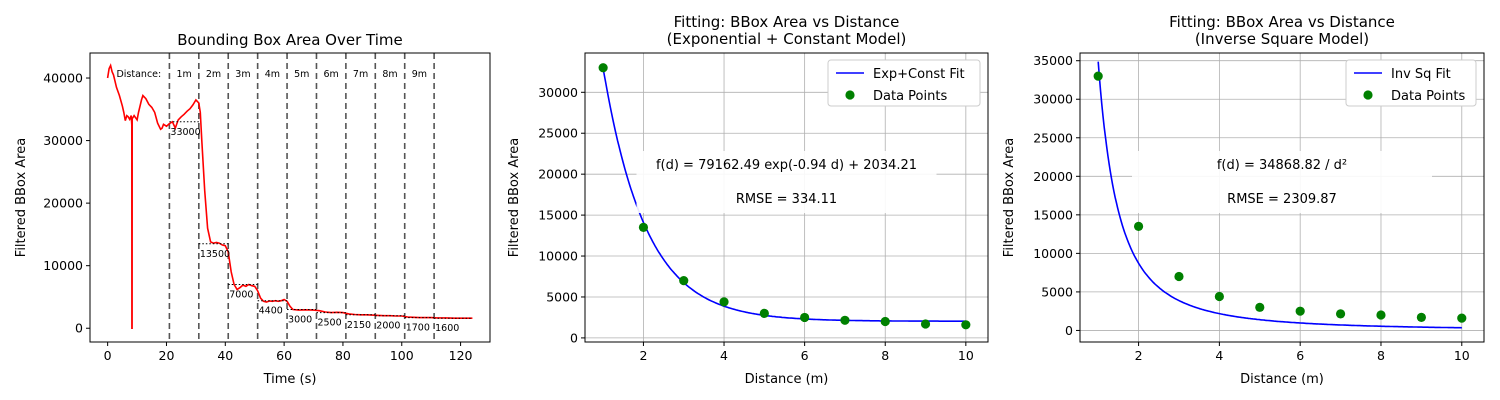 This screenshot has height=400, width=1500. What do you see at coordinates (300, 319) in the screenshot?
I see `value-annotation: 3000` at bounding box center [300, 319].